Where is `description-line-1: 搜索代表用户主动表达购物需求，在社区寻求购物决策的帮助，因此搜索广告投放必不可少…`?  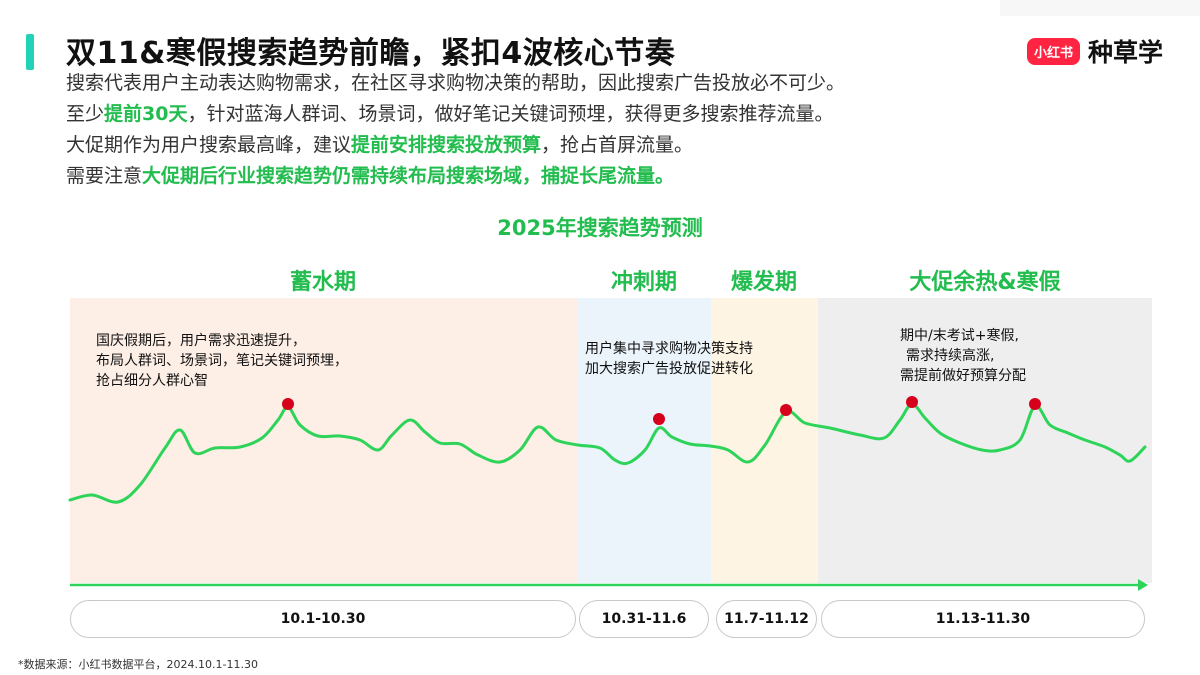
description-line-1: 搜索代表用户主动表达购物需求，在社区寻求购物决策的帮助，因此搜索广告投放必不可少… is located at coordinates (455, 83).